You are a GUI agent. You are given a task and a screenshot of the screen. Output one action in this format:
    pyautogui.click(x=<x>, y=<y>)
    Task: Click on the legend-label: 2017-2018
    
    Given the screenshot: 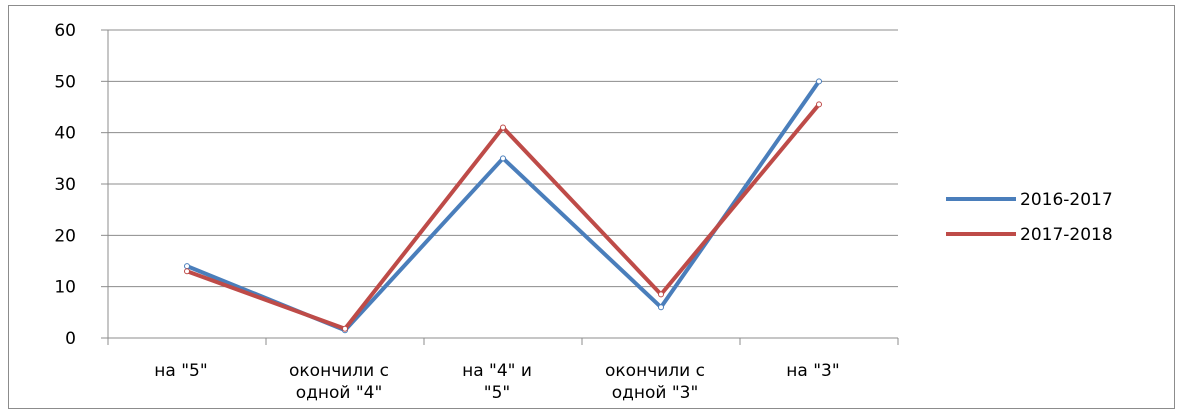 What is the action you would take?
    pyautogui.click(x=1066, y=235)
    